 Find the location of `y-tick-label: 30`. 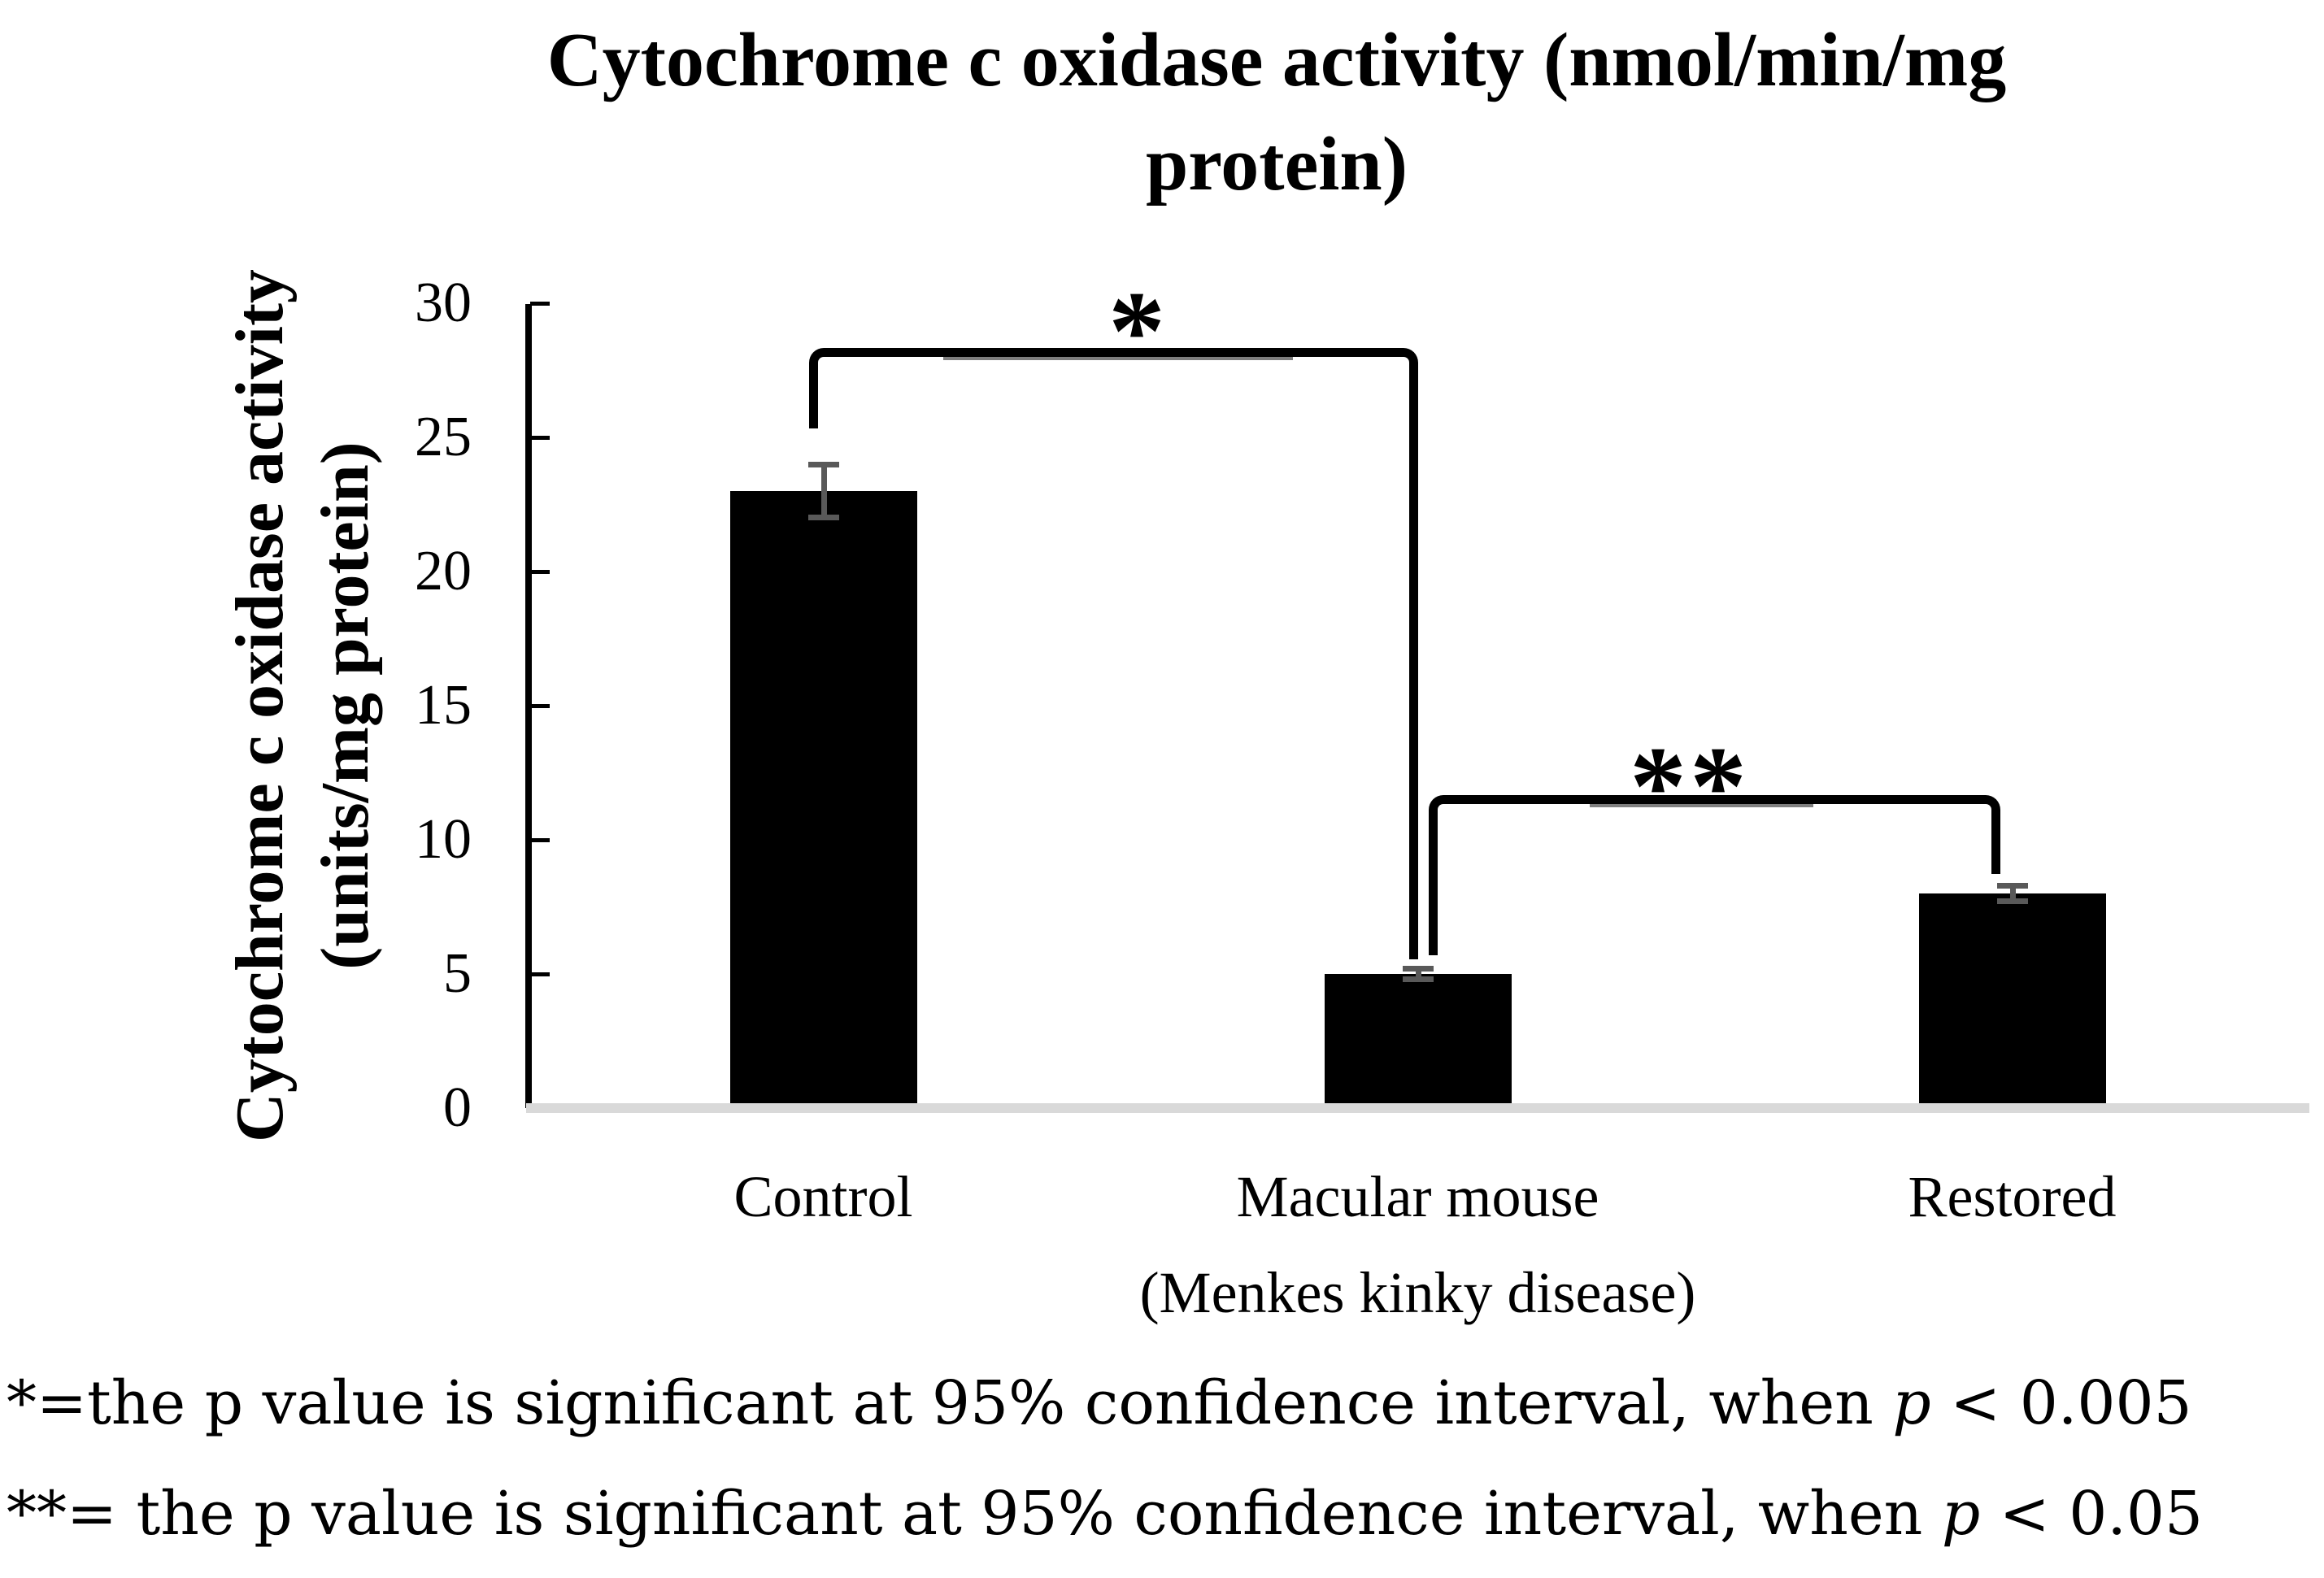

y-tick-label: 30 is located at coordinates (444, 303).